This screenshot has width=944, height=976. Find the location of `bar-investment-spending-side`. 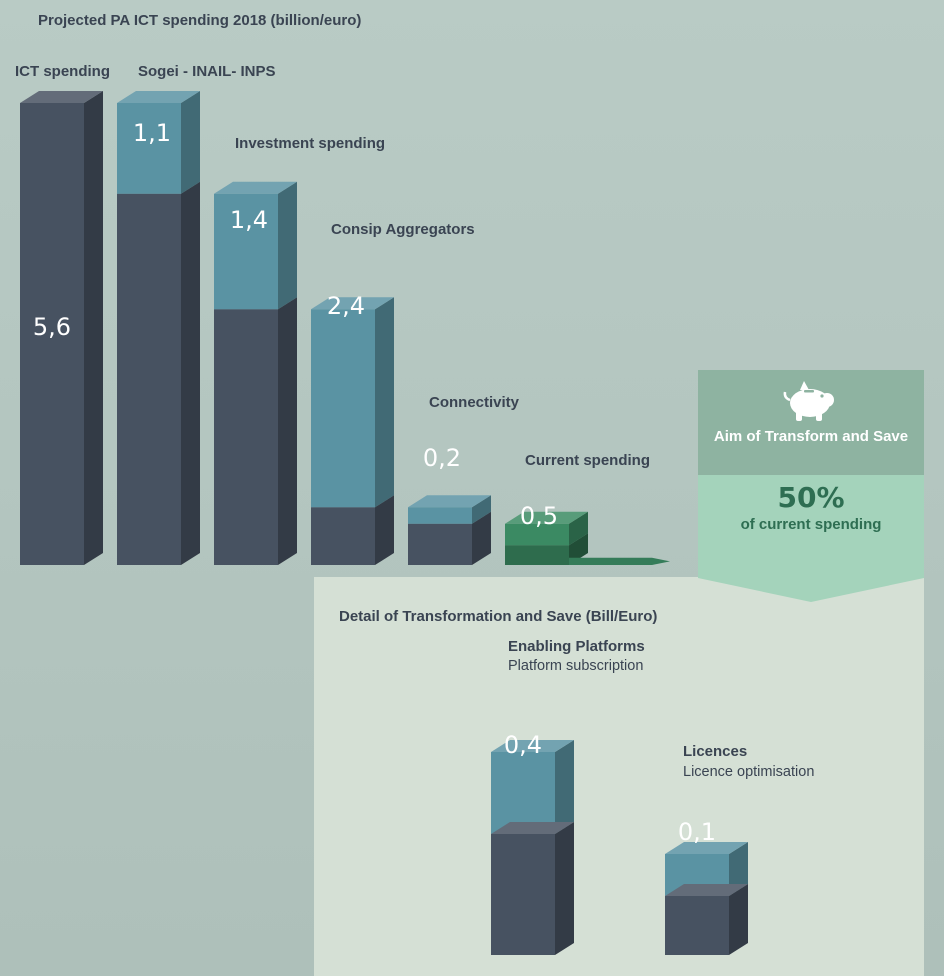

bar-investment-spending-side is located at coordinates (287, 245).